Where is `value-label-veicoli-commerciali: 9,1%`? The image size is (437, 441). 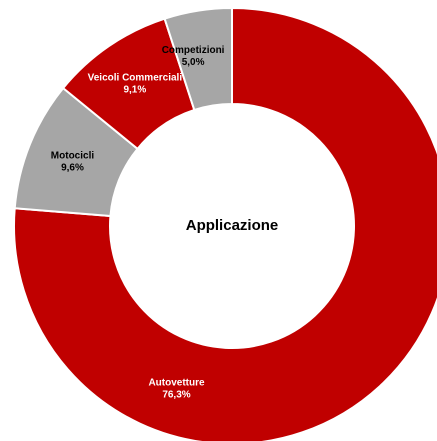
value-label-veicoli-commerciali: 9,1% is located at coordinates (134, 90).